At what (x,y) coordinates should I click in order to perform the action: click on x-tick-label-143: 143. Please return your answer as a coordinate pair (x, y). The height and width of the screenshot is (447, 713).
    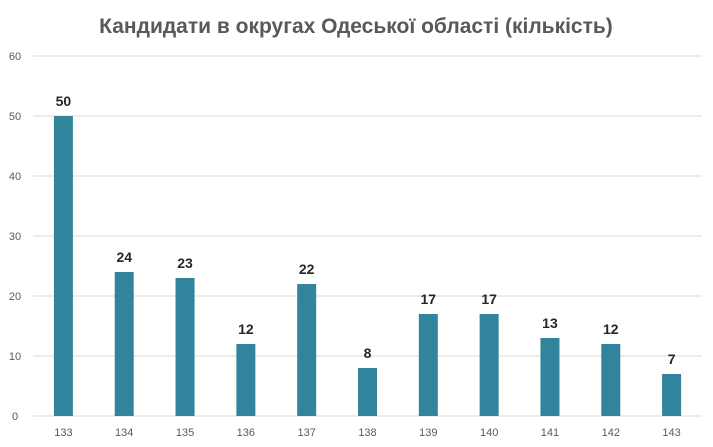
    Looking at the image, I should click on (671, 433).